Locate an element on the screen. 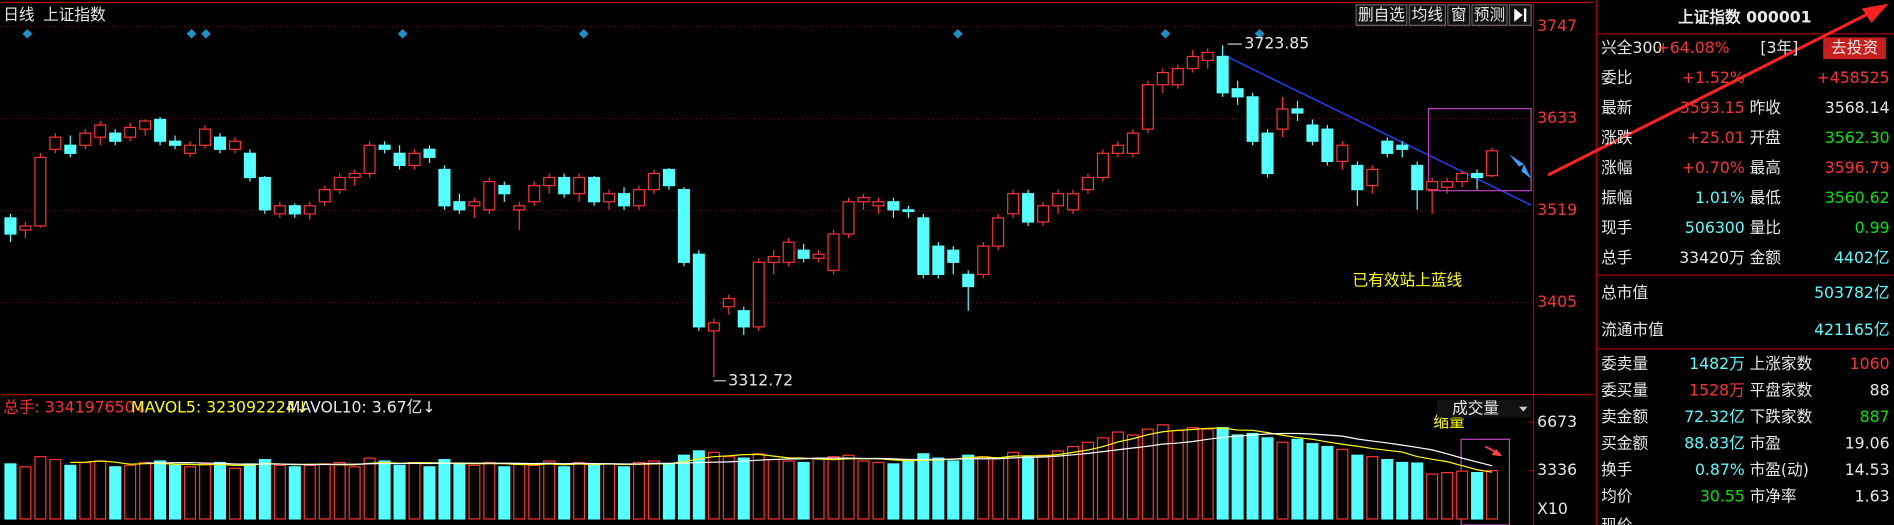 The height and width of the screenshot is (525, 1894). toolbar-button-label: 预测 is located at coordinates (1489, 14).